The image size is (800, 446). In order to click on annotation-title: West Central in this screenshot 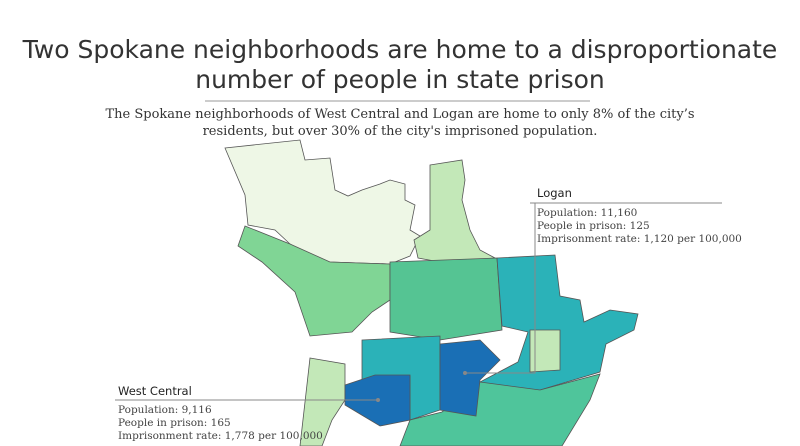, I will do `click(155, 391)`.